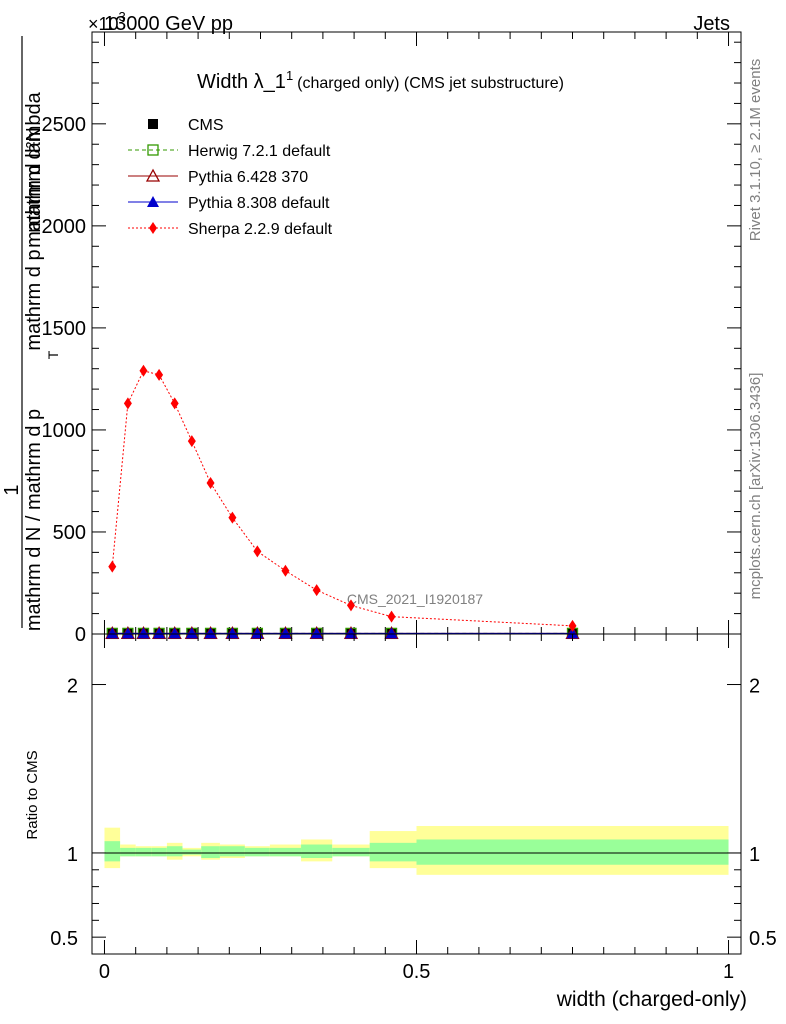 This screenshot has height=1024, width=786. Describe the element at coordinates (711, 24) in the screenshot. I see `header-jets: Jets` at that location.